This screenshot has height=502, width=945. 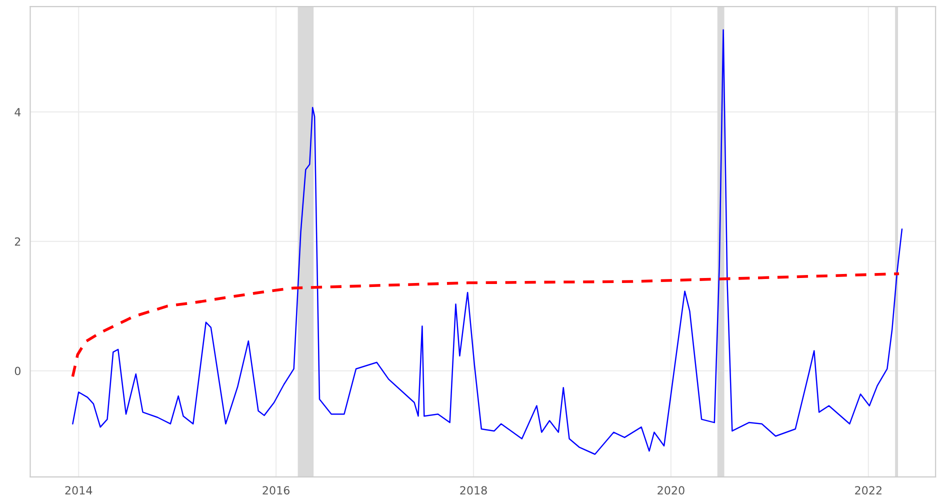 What do you see at coordinates (671, 490) in the screenshot?
I see `x-tick-label: 2020` at bounding box center [671, 490].